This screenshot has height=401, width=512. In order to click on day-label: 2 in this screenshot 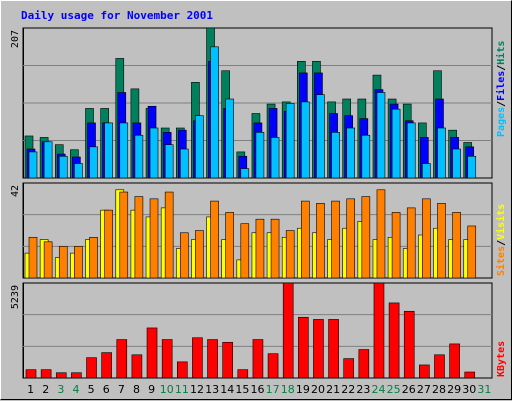, I will do `click(45, 389)`.